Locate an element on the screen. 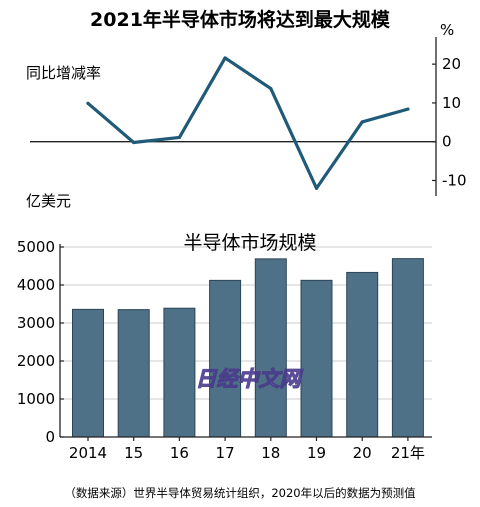 The height and width of the screenshot is (507, 480). bar-x-tick-label: 18 is located at coordinates (270, 453).